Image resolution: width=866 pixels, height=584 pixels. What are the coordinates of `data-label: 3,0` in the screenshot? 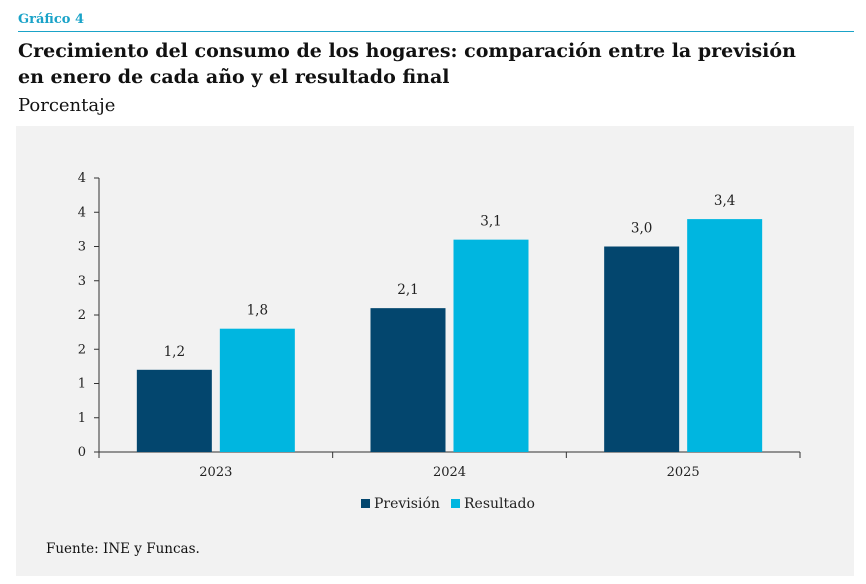 It's located at (641, 229).